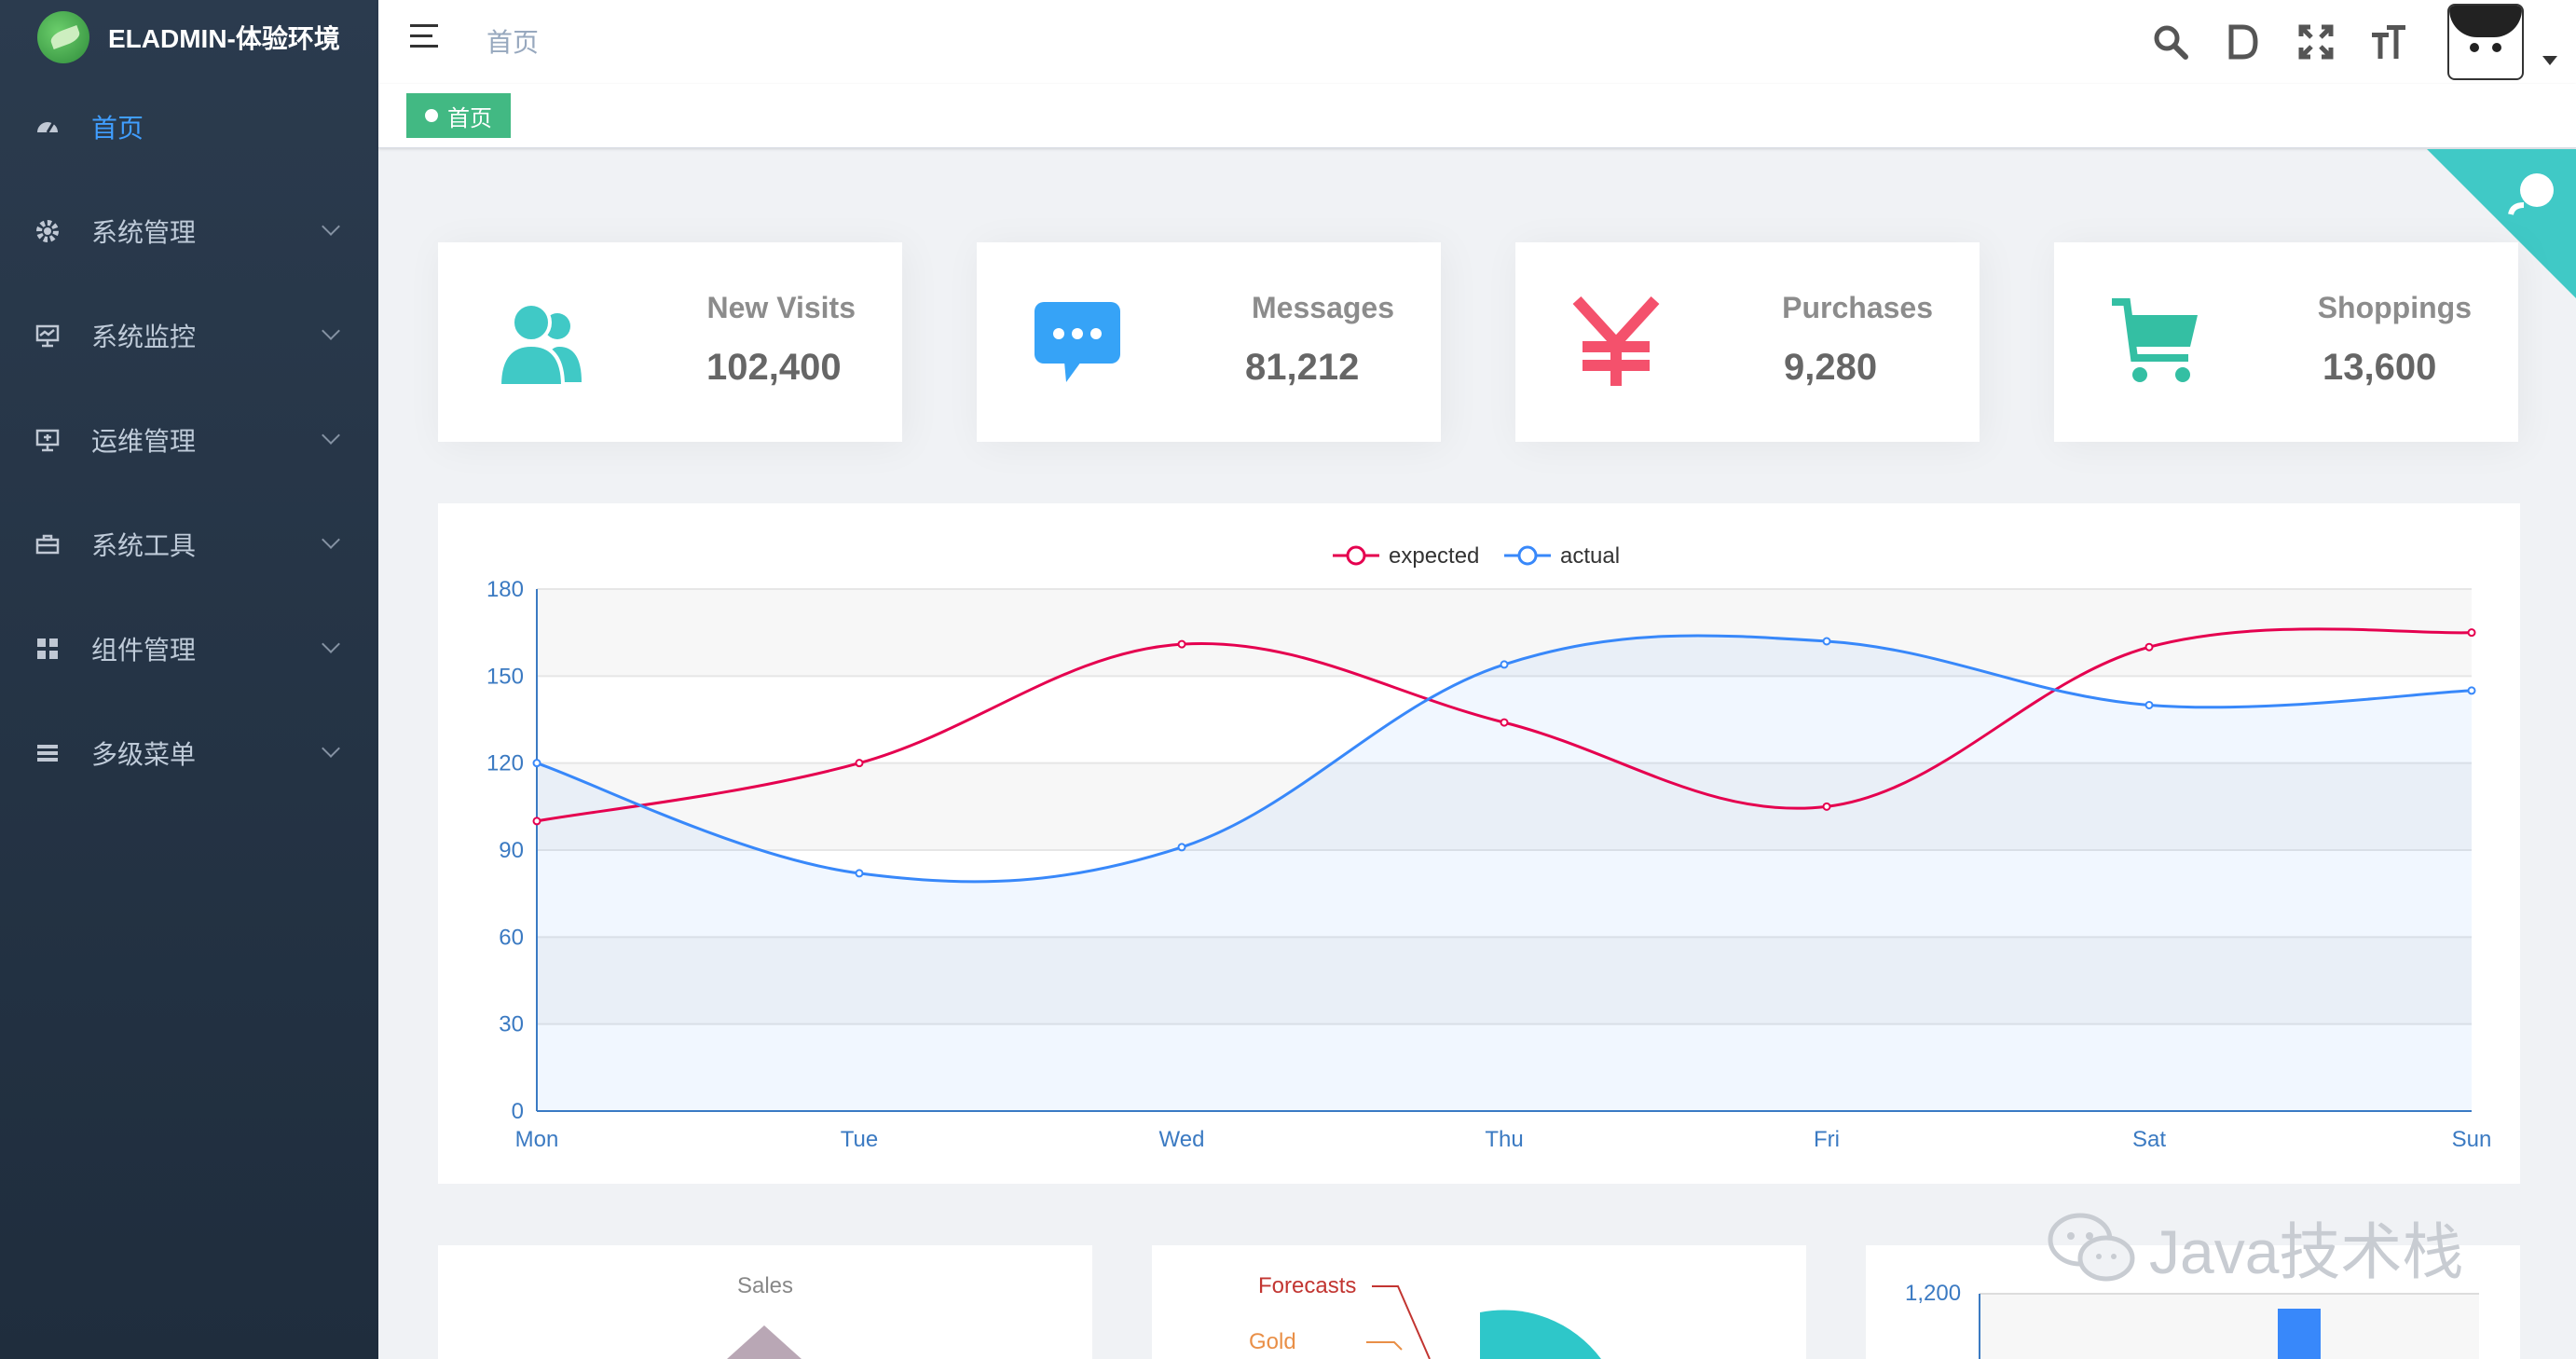 The height and width of the screenshot is (1359, 2576). What do you see at coordinates (1933, 1293) in the screenshot?
I see `bar-y-tick: 1,200` at bounding box center [1933, 1293].